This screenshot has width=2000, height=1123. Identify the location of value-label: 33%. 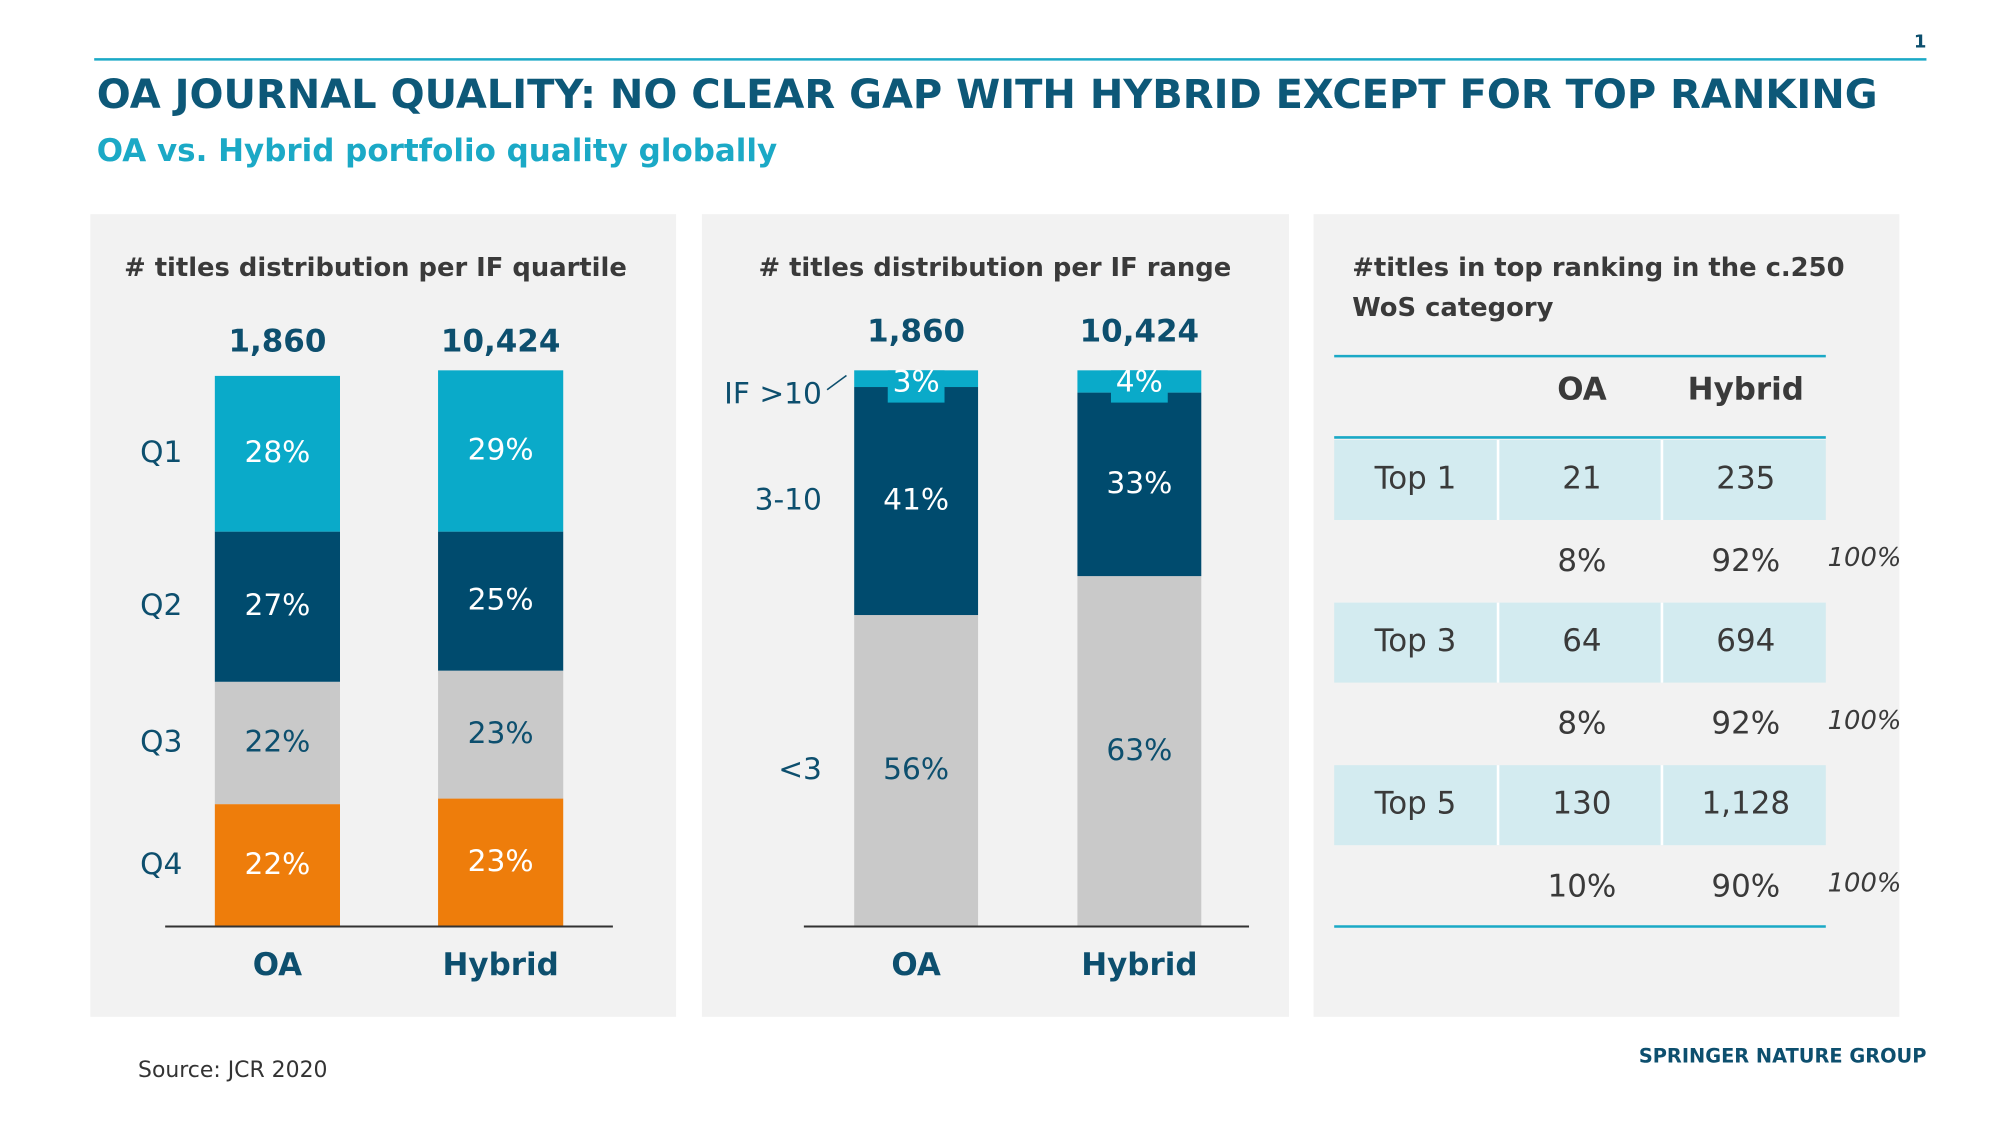
(1139, 482).